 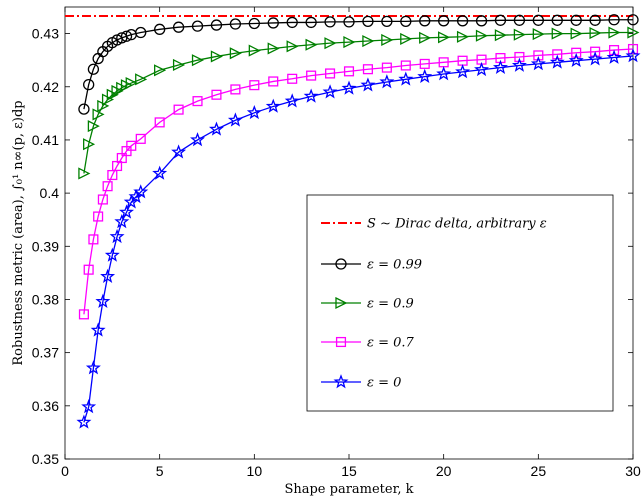 I want to click on y-tick-label: 0.38, so click(x=45, y=299).